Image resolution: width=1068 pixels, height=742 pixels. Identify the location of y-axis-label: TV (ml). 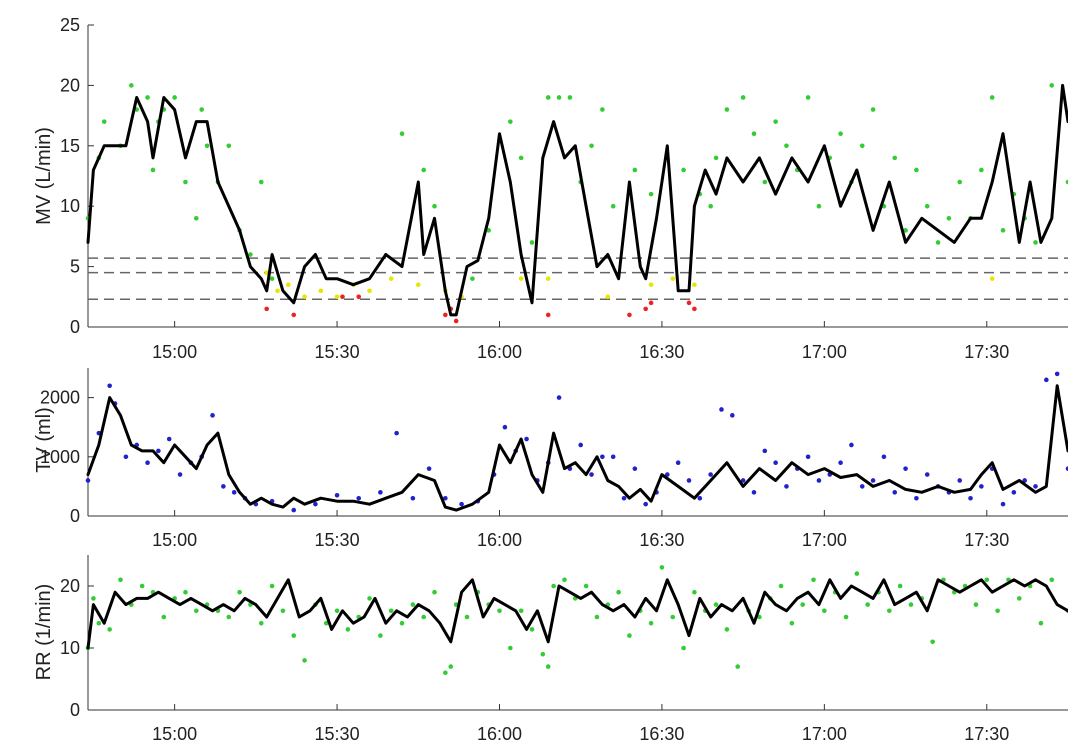
(44, 440).